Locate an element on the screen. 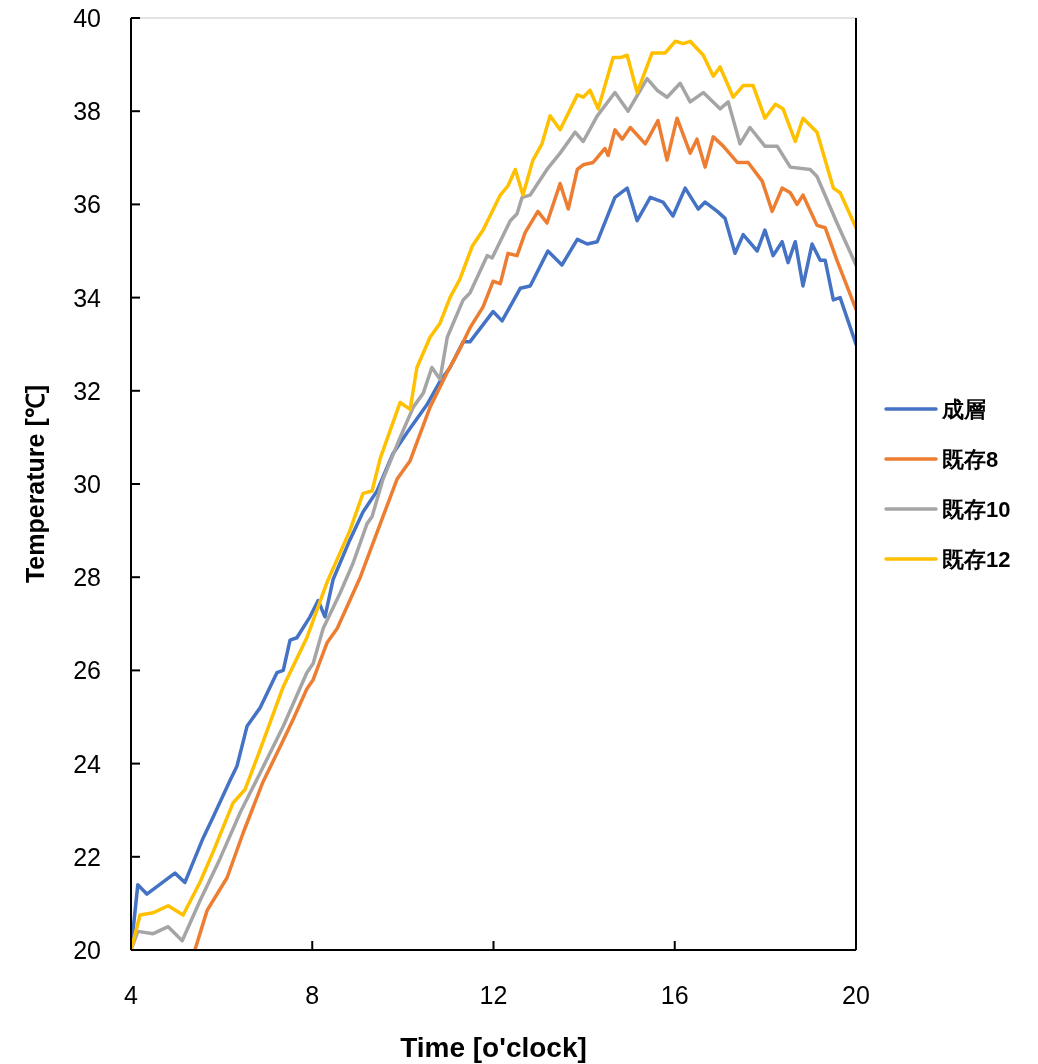 This screenshot has width=1038, height=1064. y-tick-label: 20 is located at coordinates (87, 950).